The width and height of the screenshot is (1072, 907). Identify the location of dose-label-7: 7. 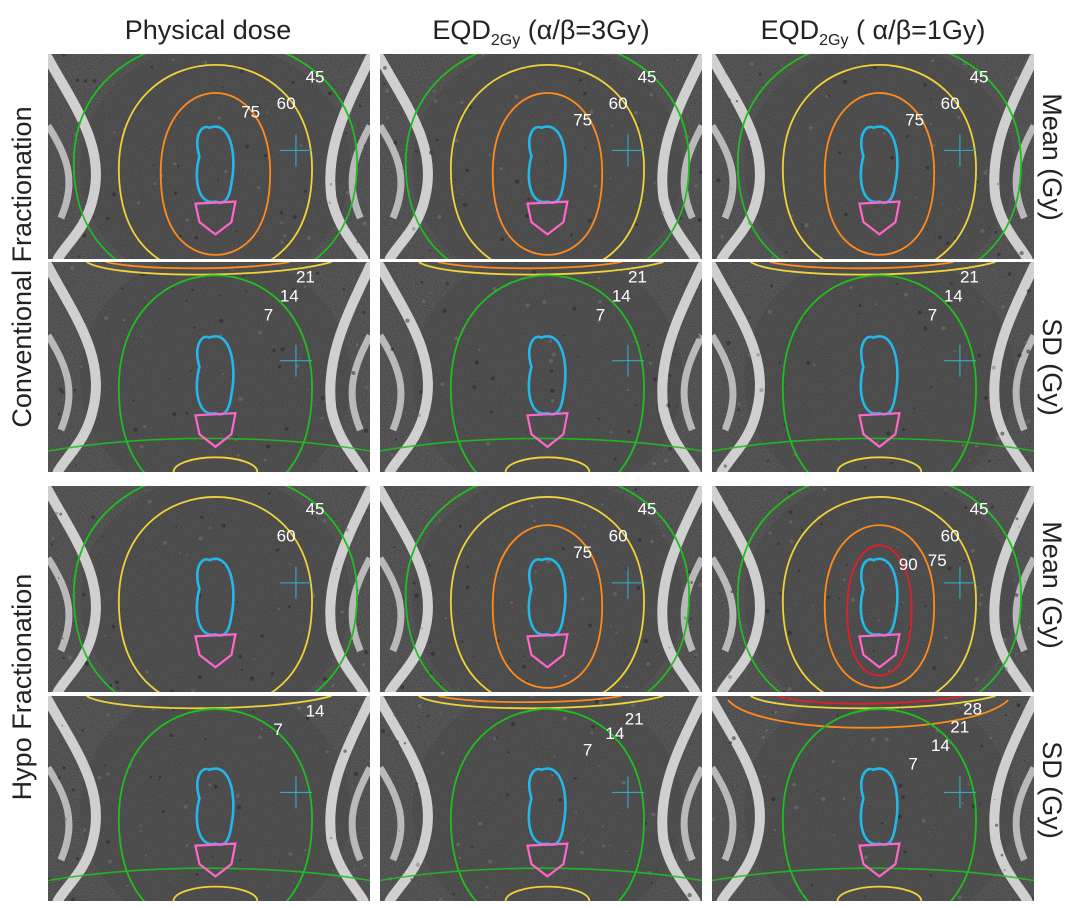
(932, 314).